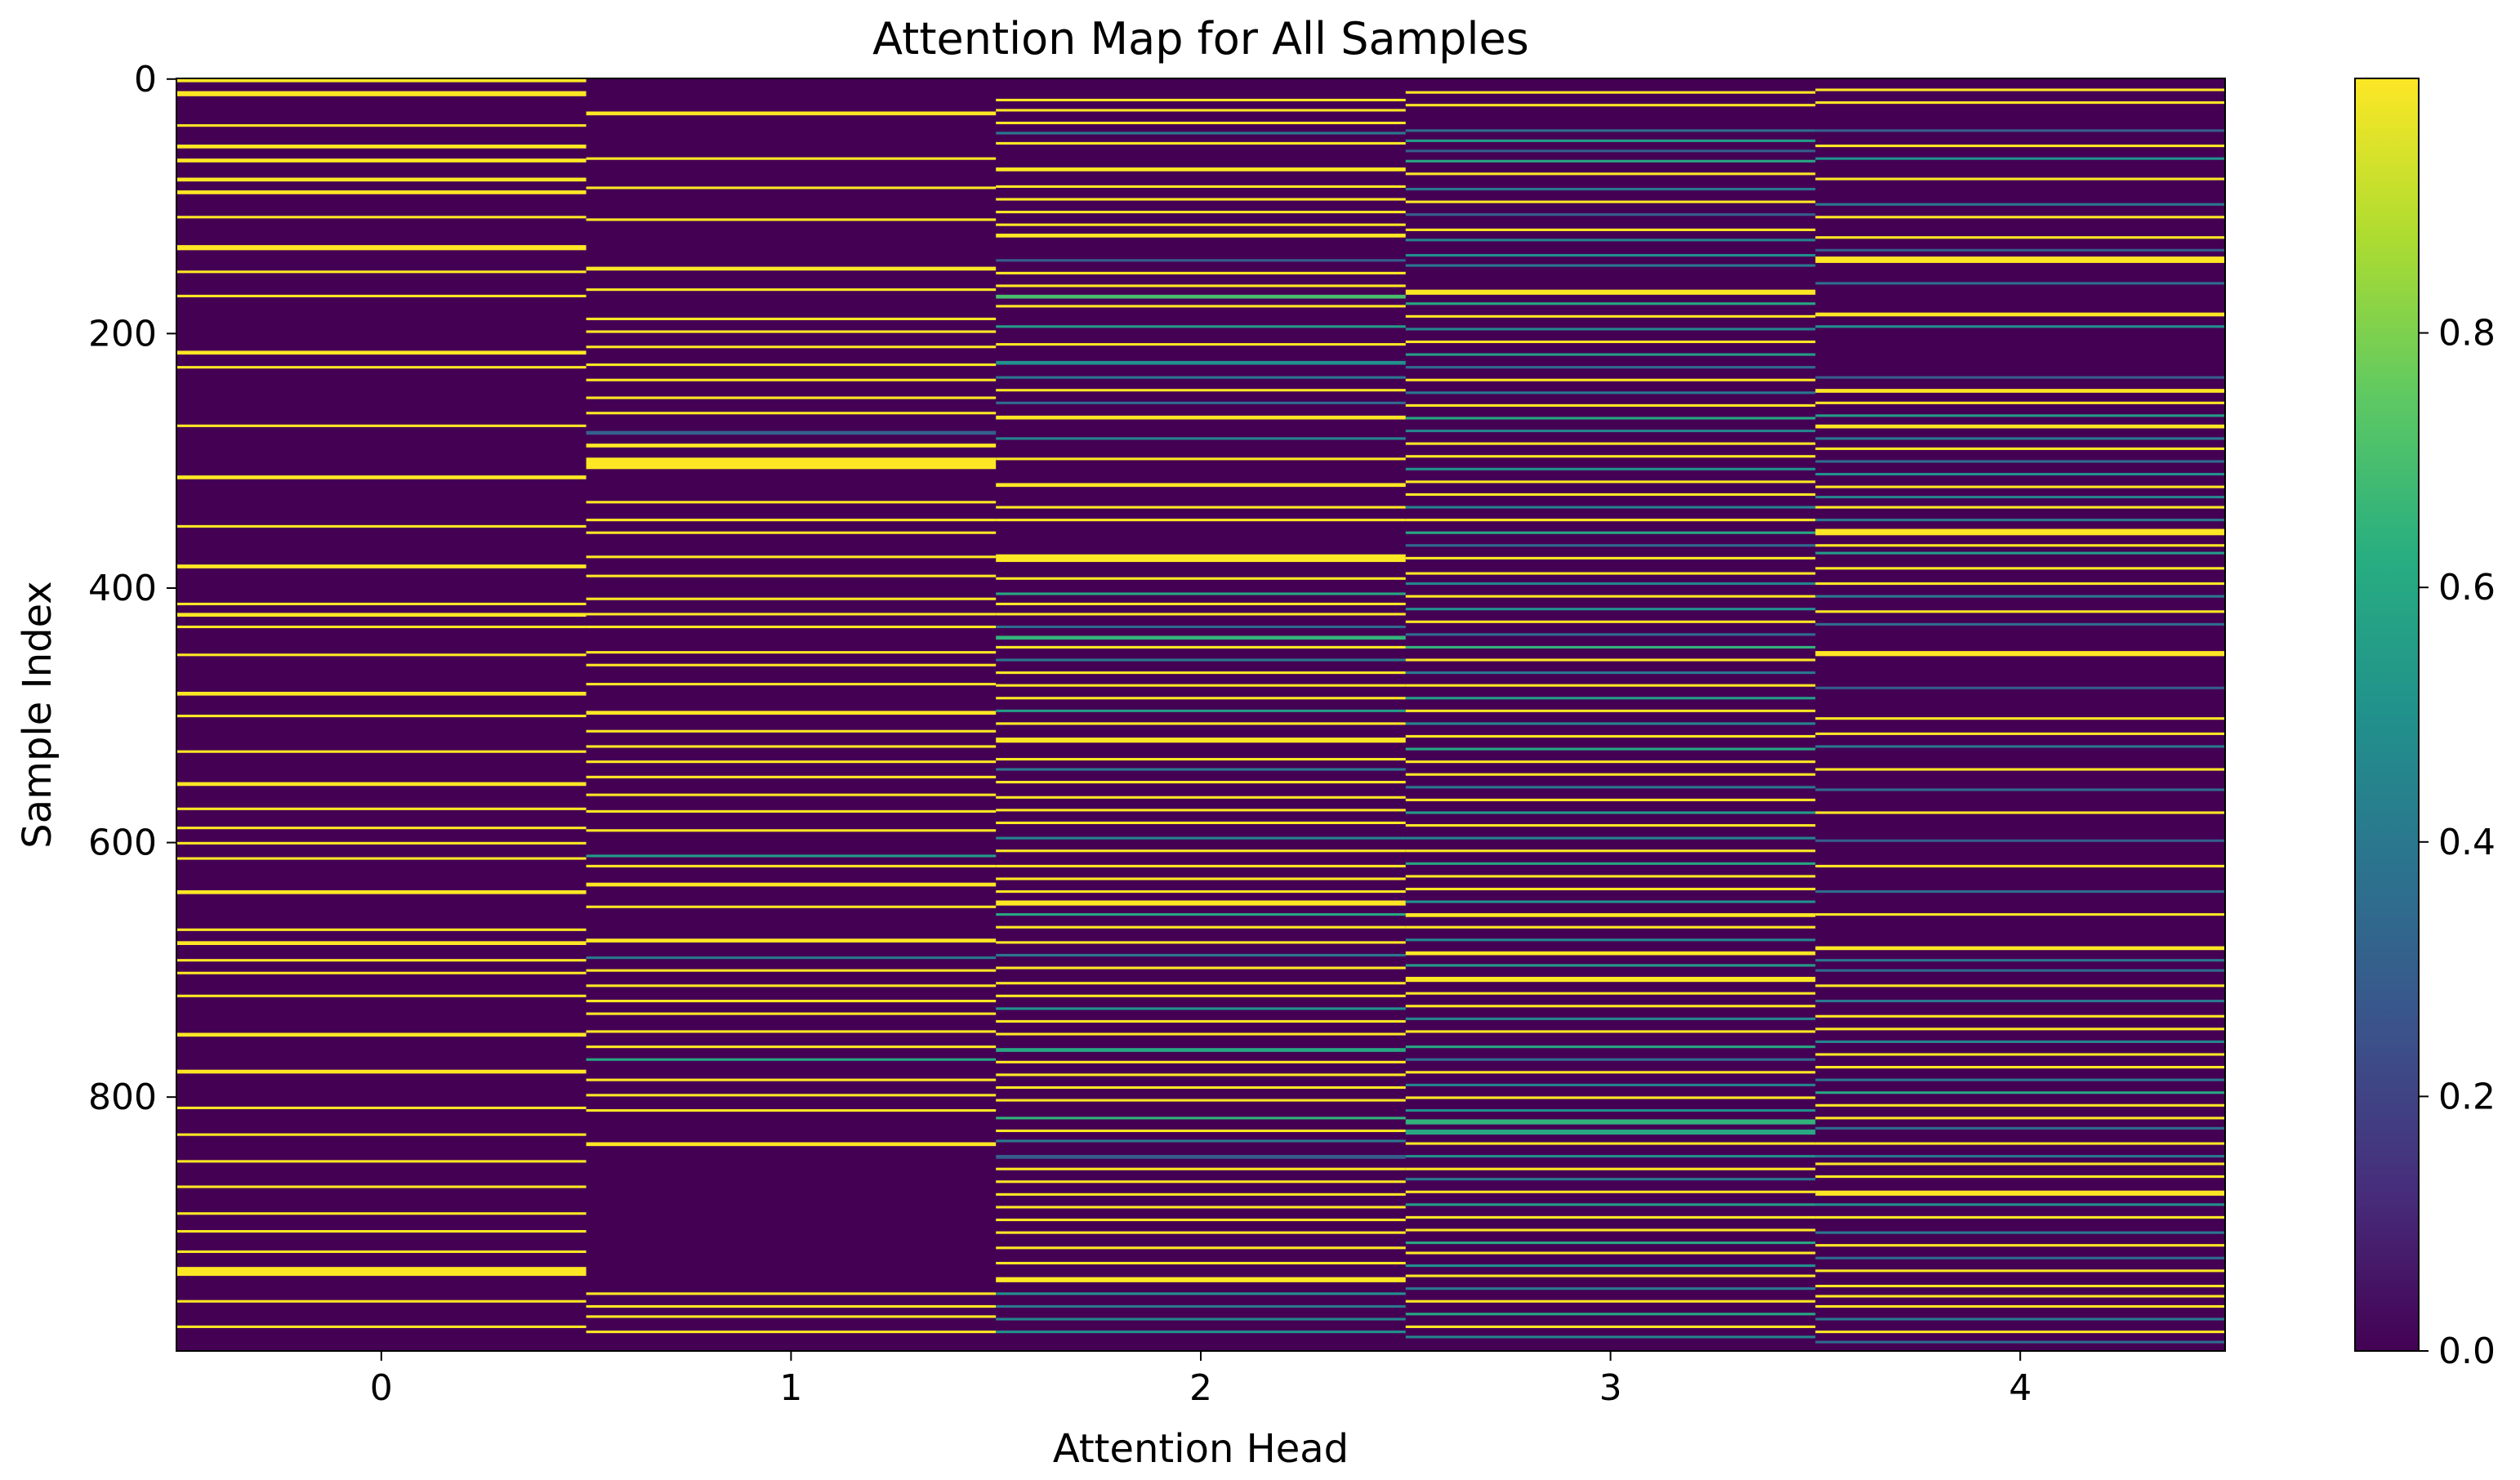  Describe the element at coordinates (38, 714) in the screenshot. I see `y-axis-label: Sample Index` at that location.